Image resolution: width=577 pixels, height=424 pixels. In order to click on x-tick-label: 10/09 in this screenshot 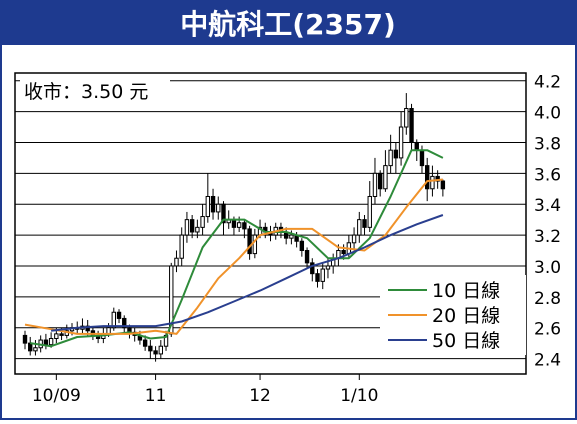, I will do `click(56, 396)`.